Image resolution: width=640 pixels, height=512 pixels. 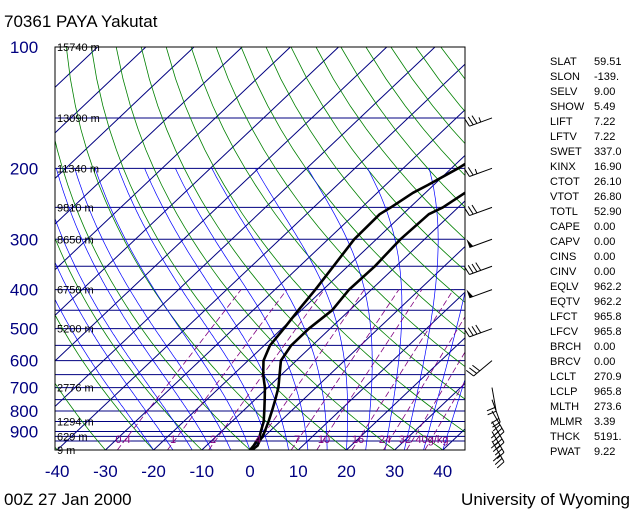 What do you see at coordinates (75, 330) in the screenshot?
I see `height-label: 5200 m` at bounding box center [75, 330].